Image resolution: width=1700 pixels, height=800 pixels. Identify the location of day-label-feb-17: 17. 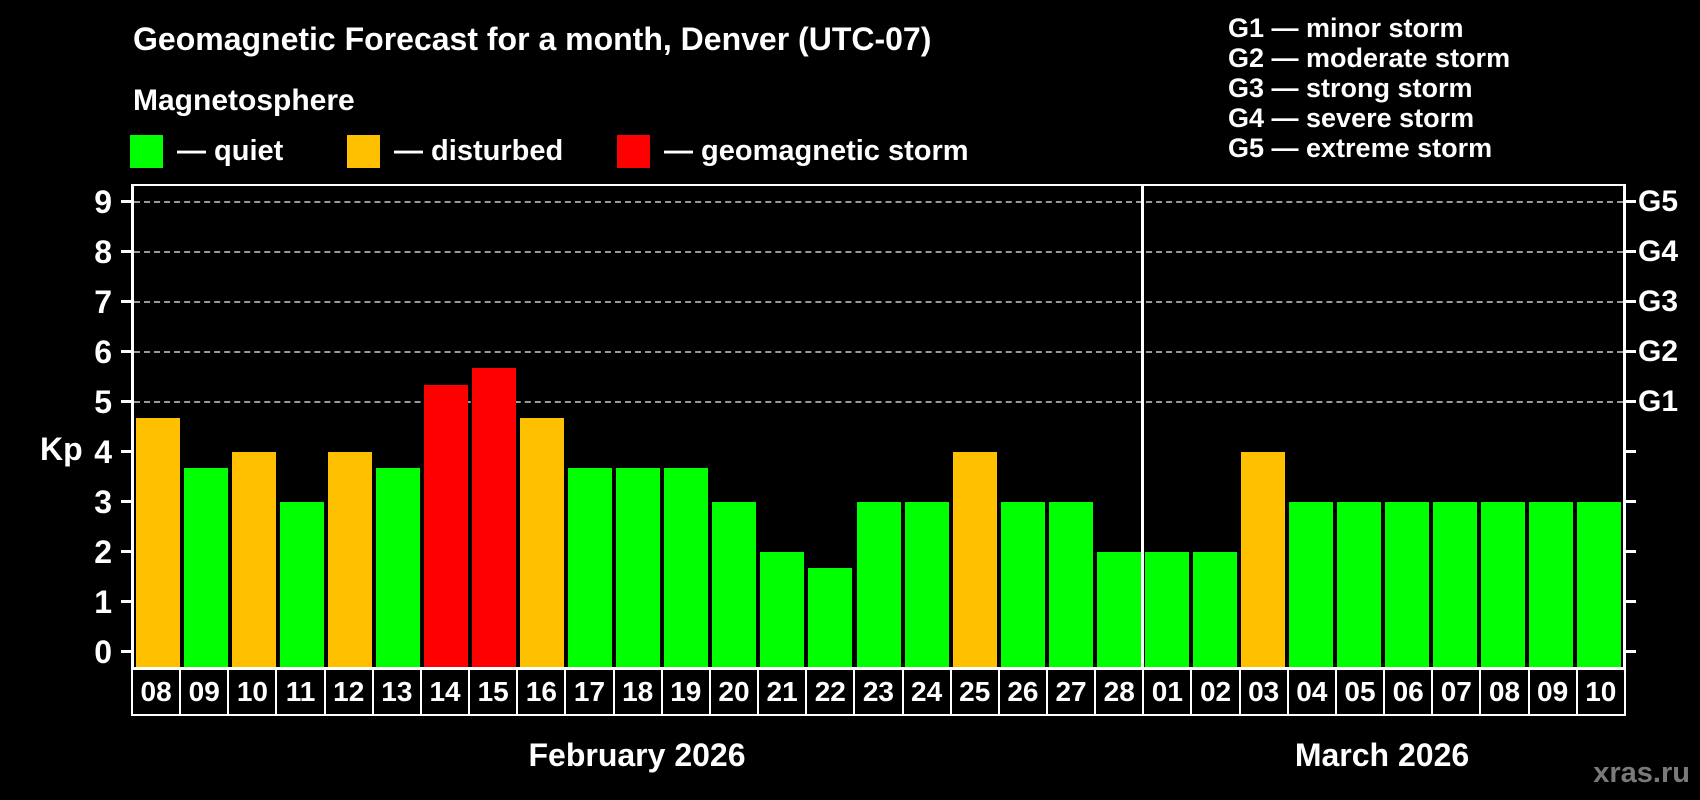
(590, 692).